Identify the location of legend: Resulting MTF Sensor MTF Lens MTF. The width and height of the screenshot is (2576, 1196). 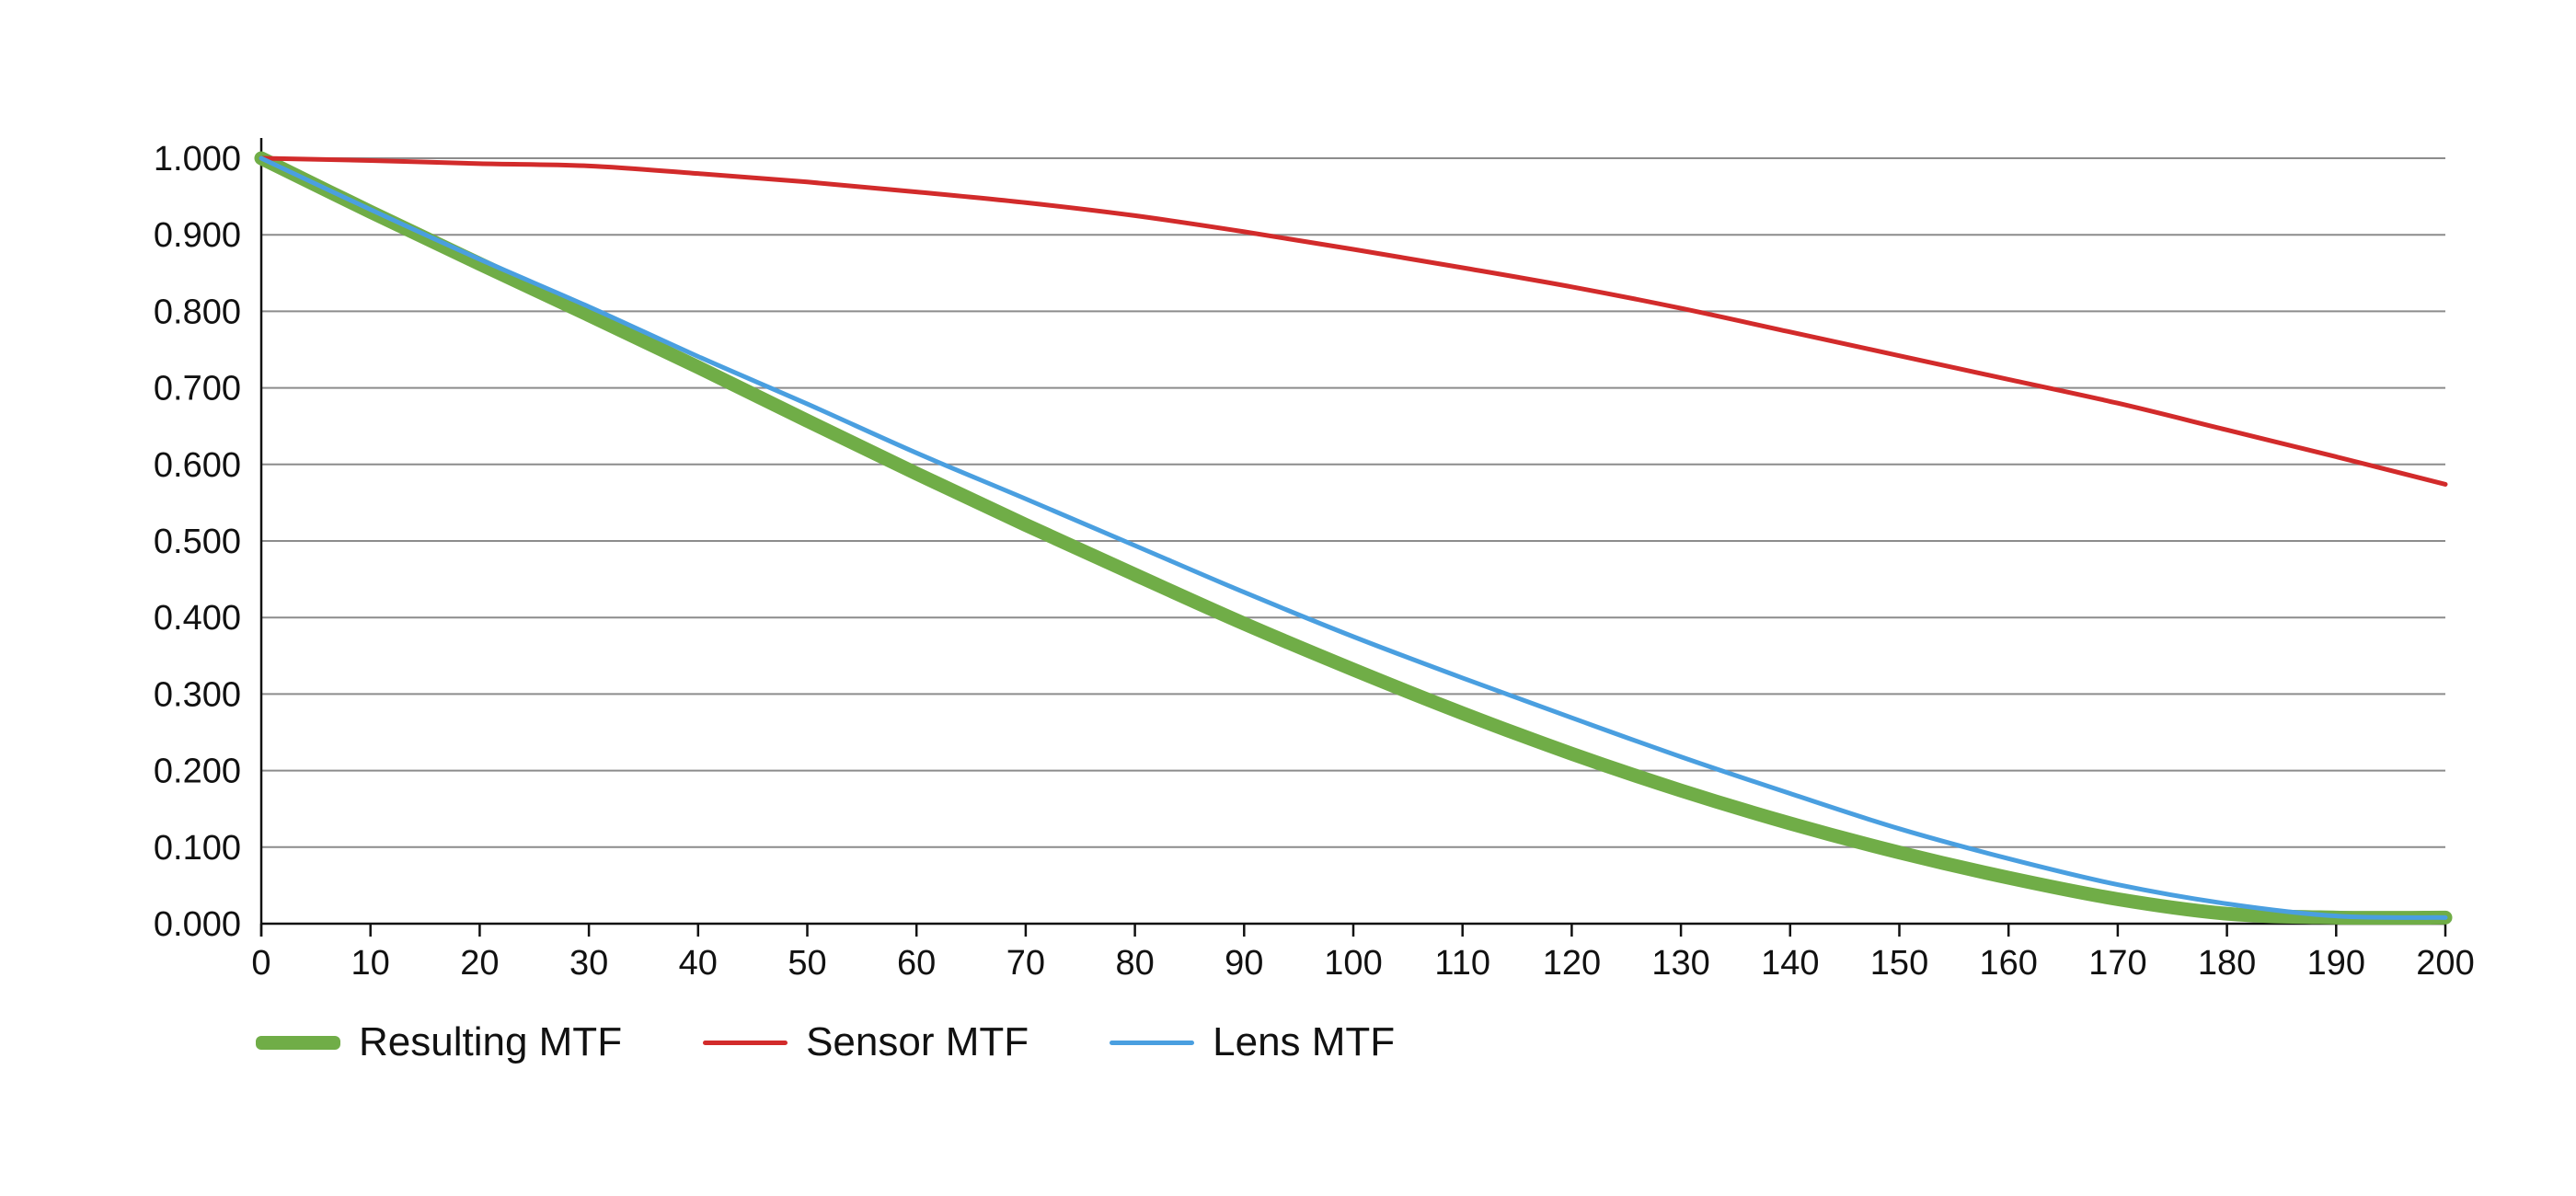
(866, 1042).